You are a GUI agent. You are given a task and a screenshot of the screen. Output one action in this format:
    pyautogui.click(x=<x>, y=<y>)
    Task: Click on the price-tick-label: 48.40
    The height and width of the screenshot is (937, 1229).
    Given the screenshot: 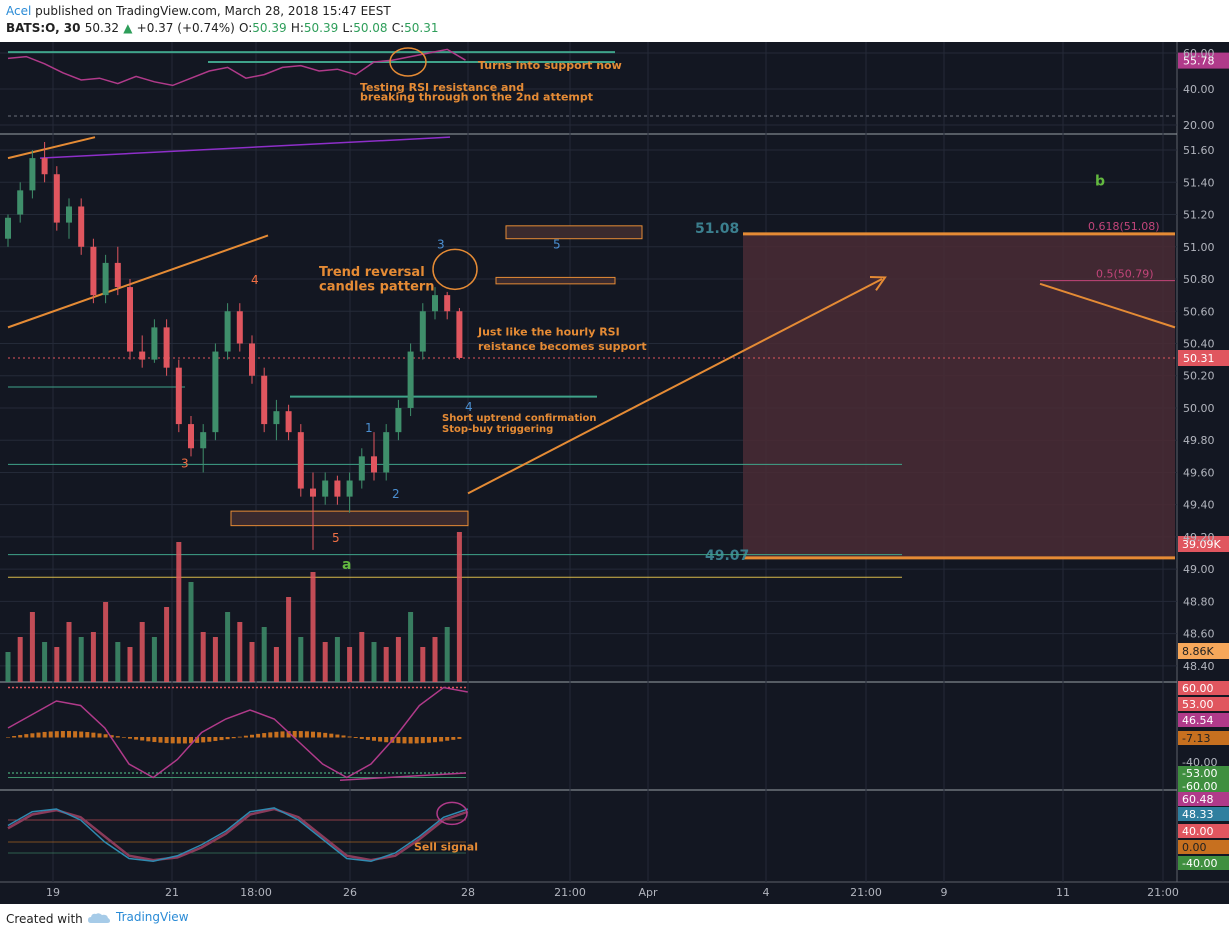 What is the action you would take?
    pyautogui.click(x=1199, y=666)
    